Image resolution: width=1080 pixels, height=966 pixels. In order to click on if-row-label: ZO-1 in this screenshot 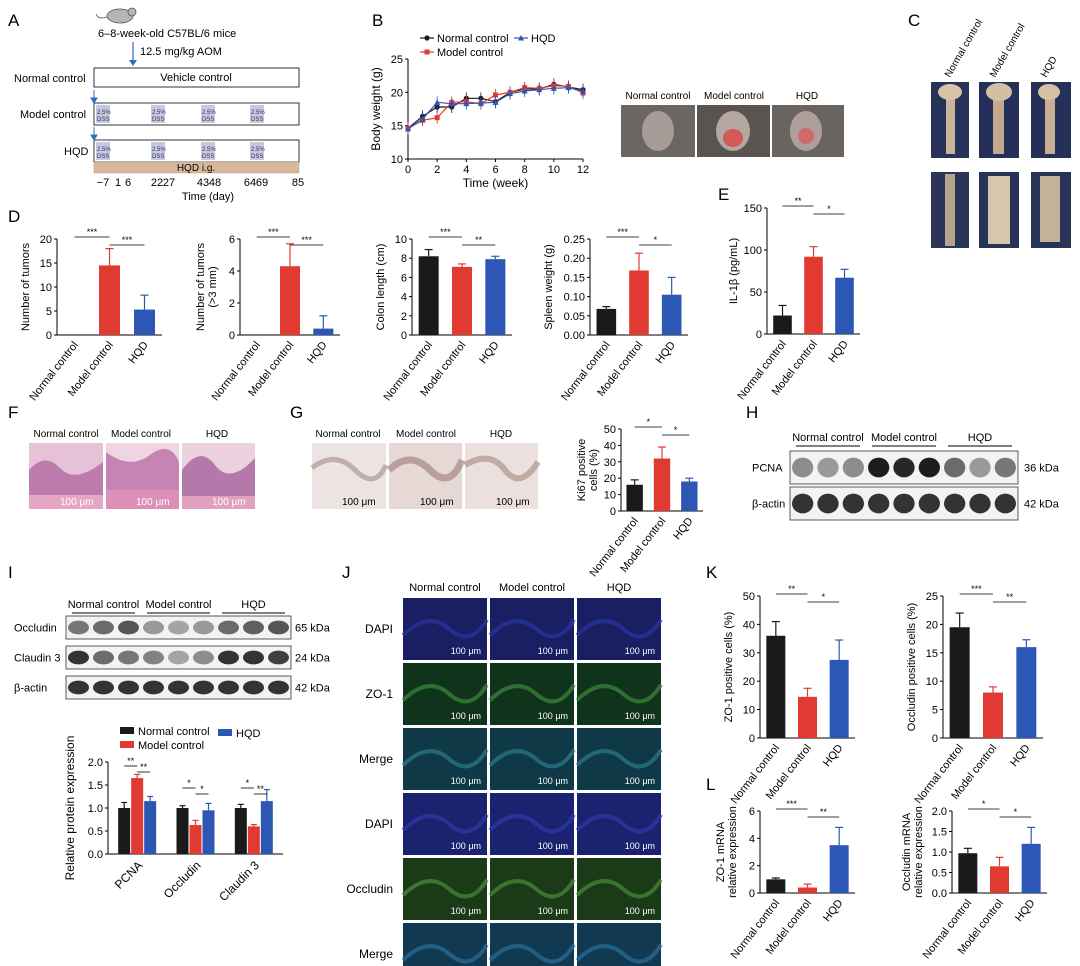, I will do `click(380, 694)`.